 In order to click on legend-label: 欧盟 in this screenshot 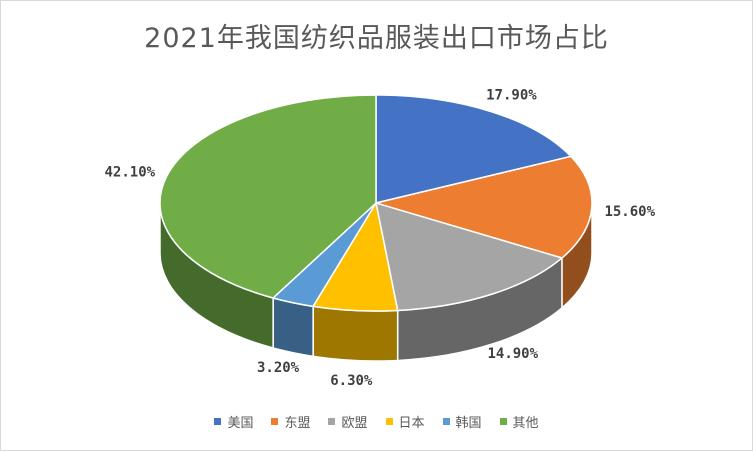, I will do `click(354, 423)`.